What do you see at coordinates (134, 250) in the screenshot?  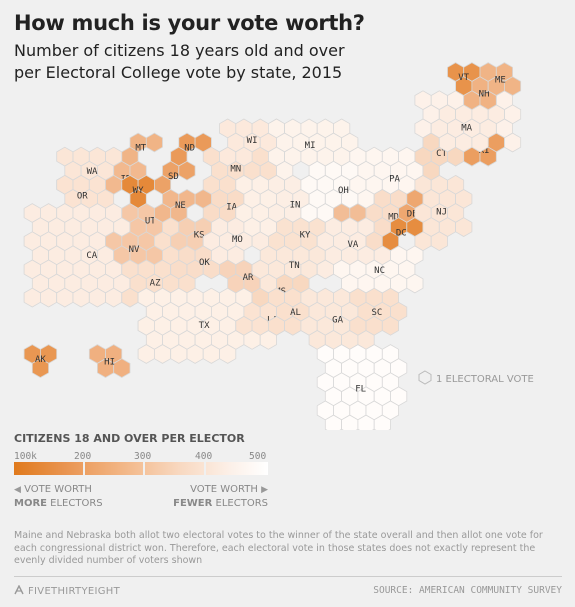 I see `state-label: NV` at bounding box center [134, 250].